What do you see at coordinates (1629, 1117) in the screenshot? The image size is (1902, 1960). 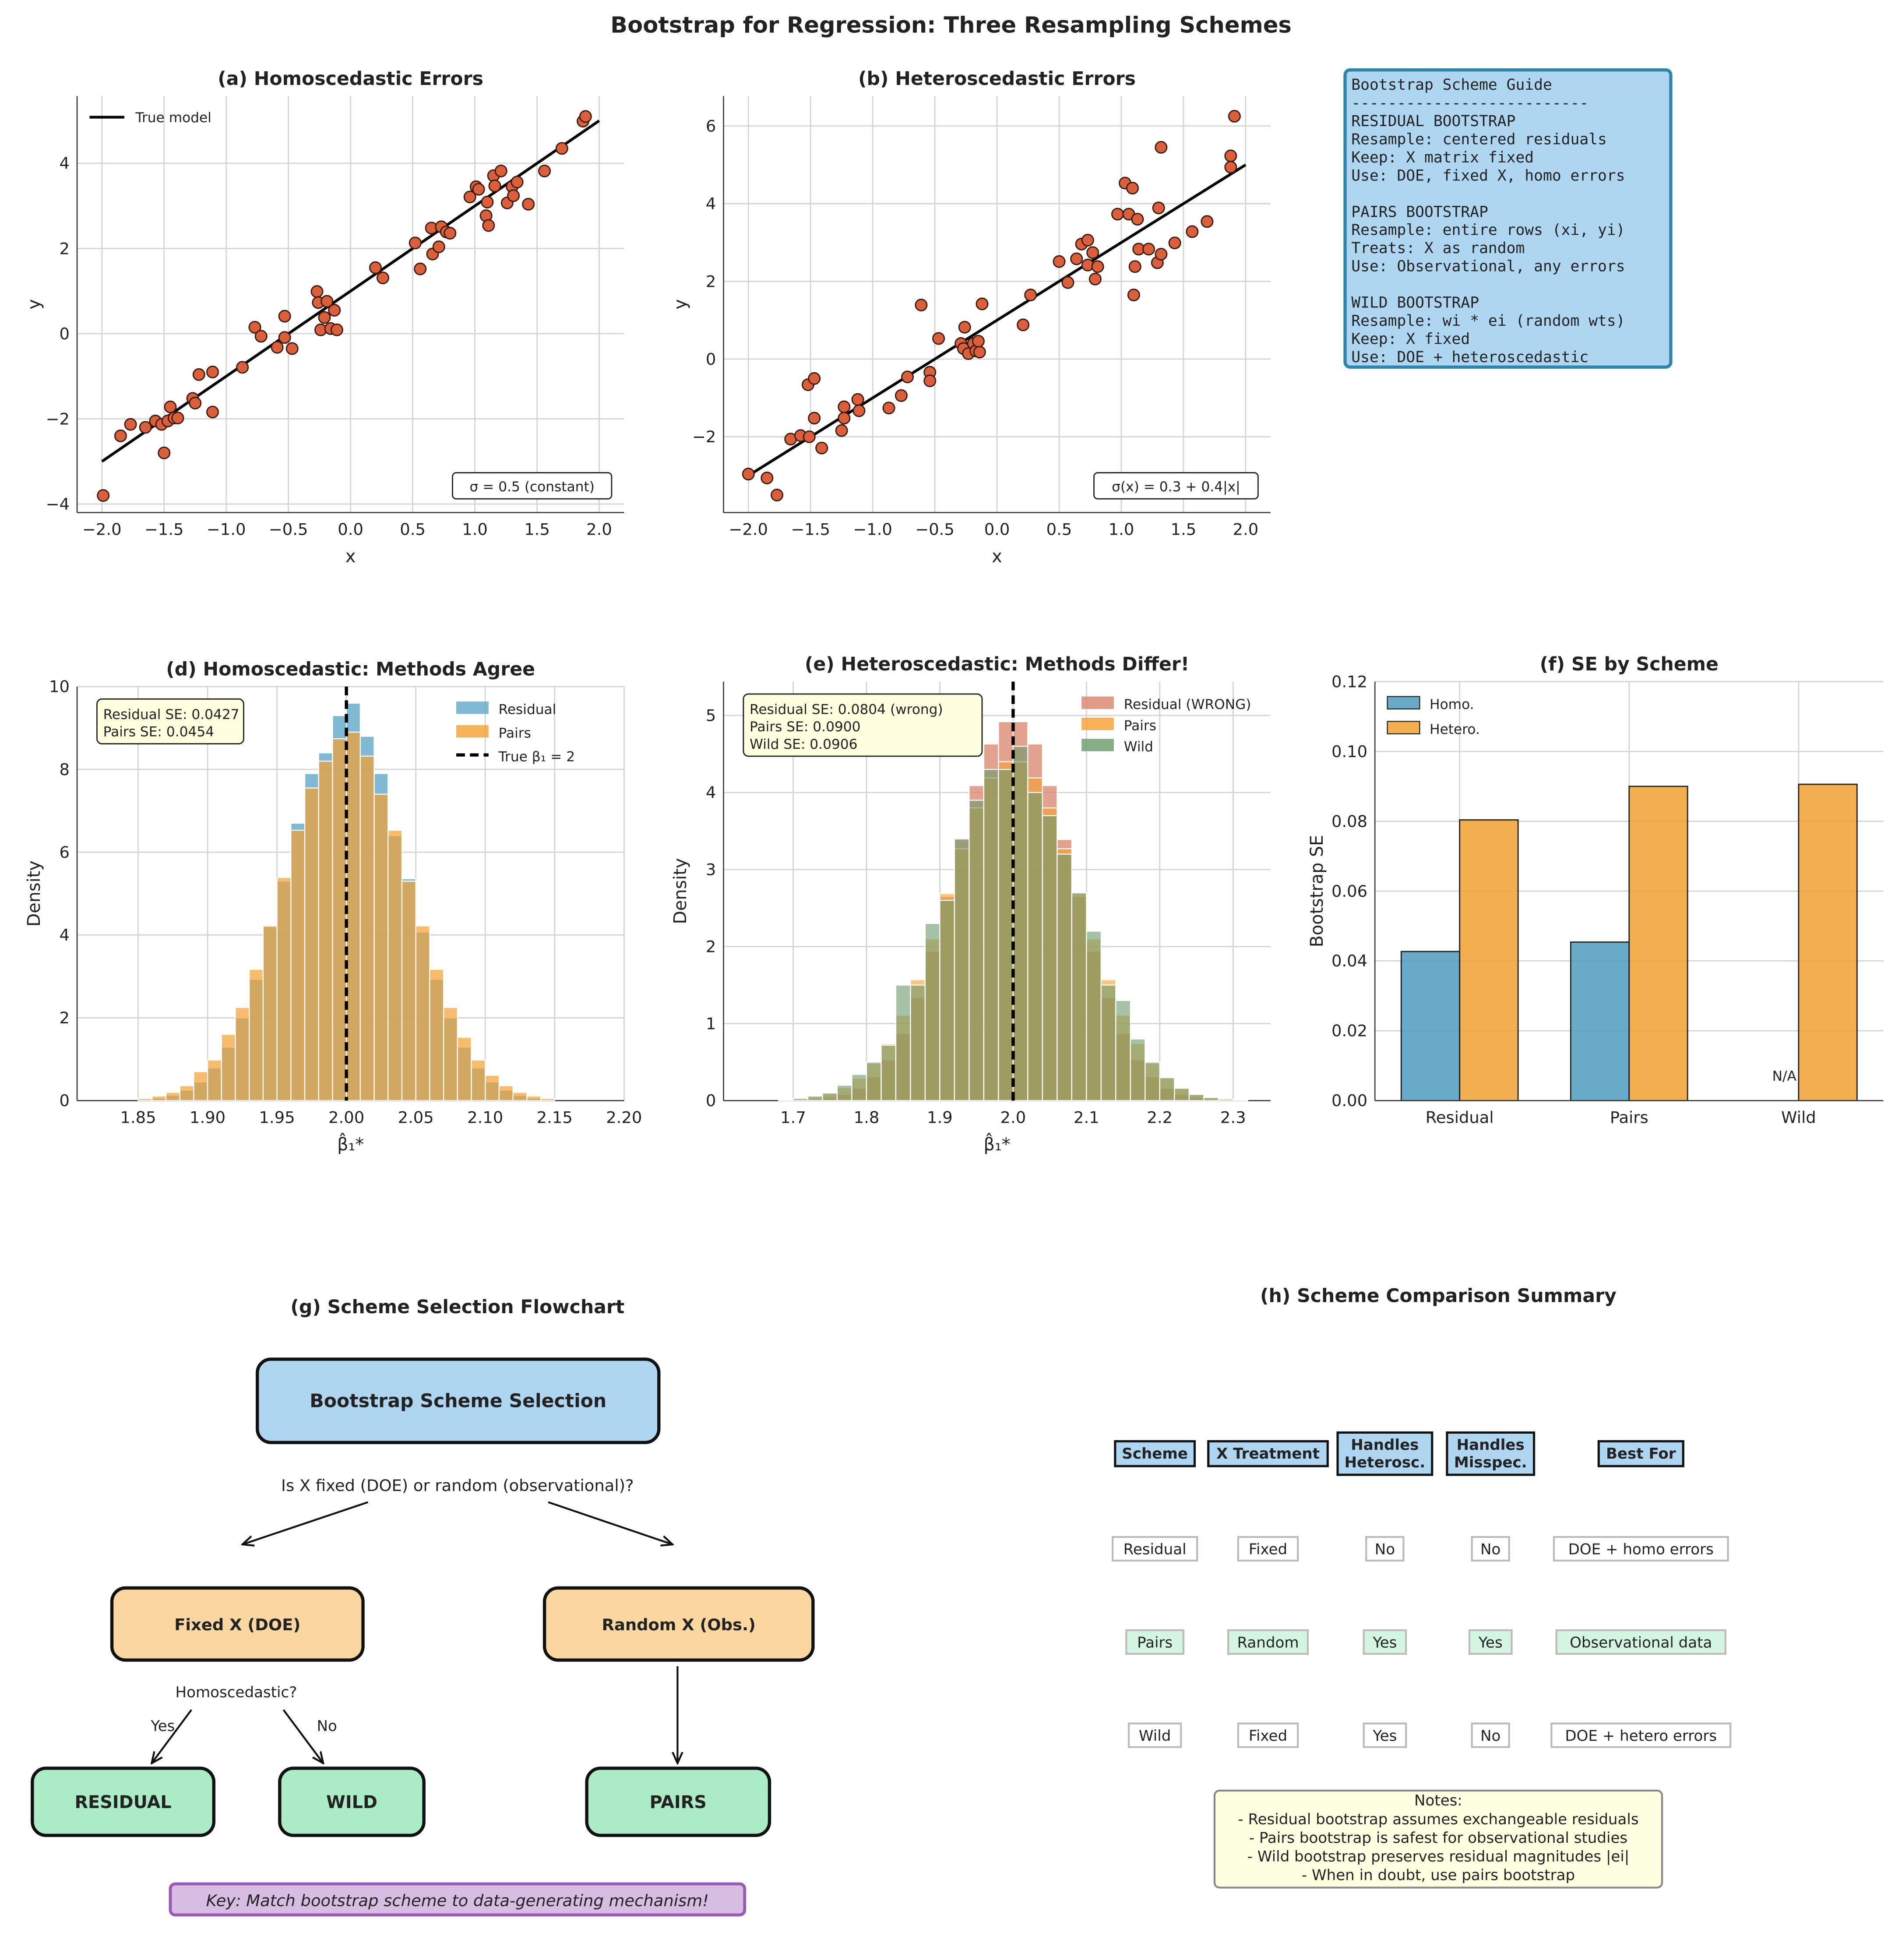 I see `x-tick-label: Pairs` at bounding box center [1629, 1117].